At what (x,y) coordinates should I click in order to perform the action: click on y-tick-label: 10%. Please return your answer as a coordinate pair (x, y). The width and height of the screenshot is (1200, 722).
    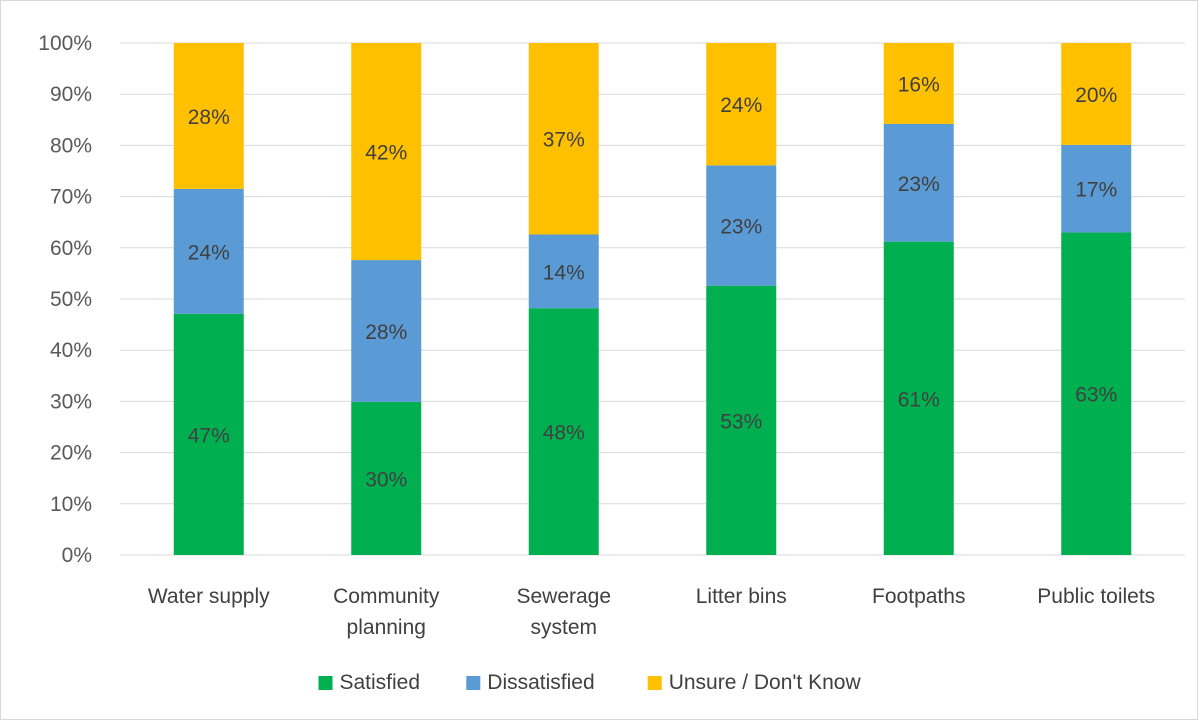
    Looking at the image, I should click on (71, 504).